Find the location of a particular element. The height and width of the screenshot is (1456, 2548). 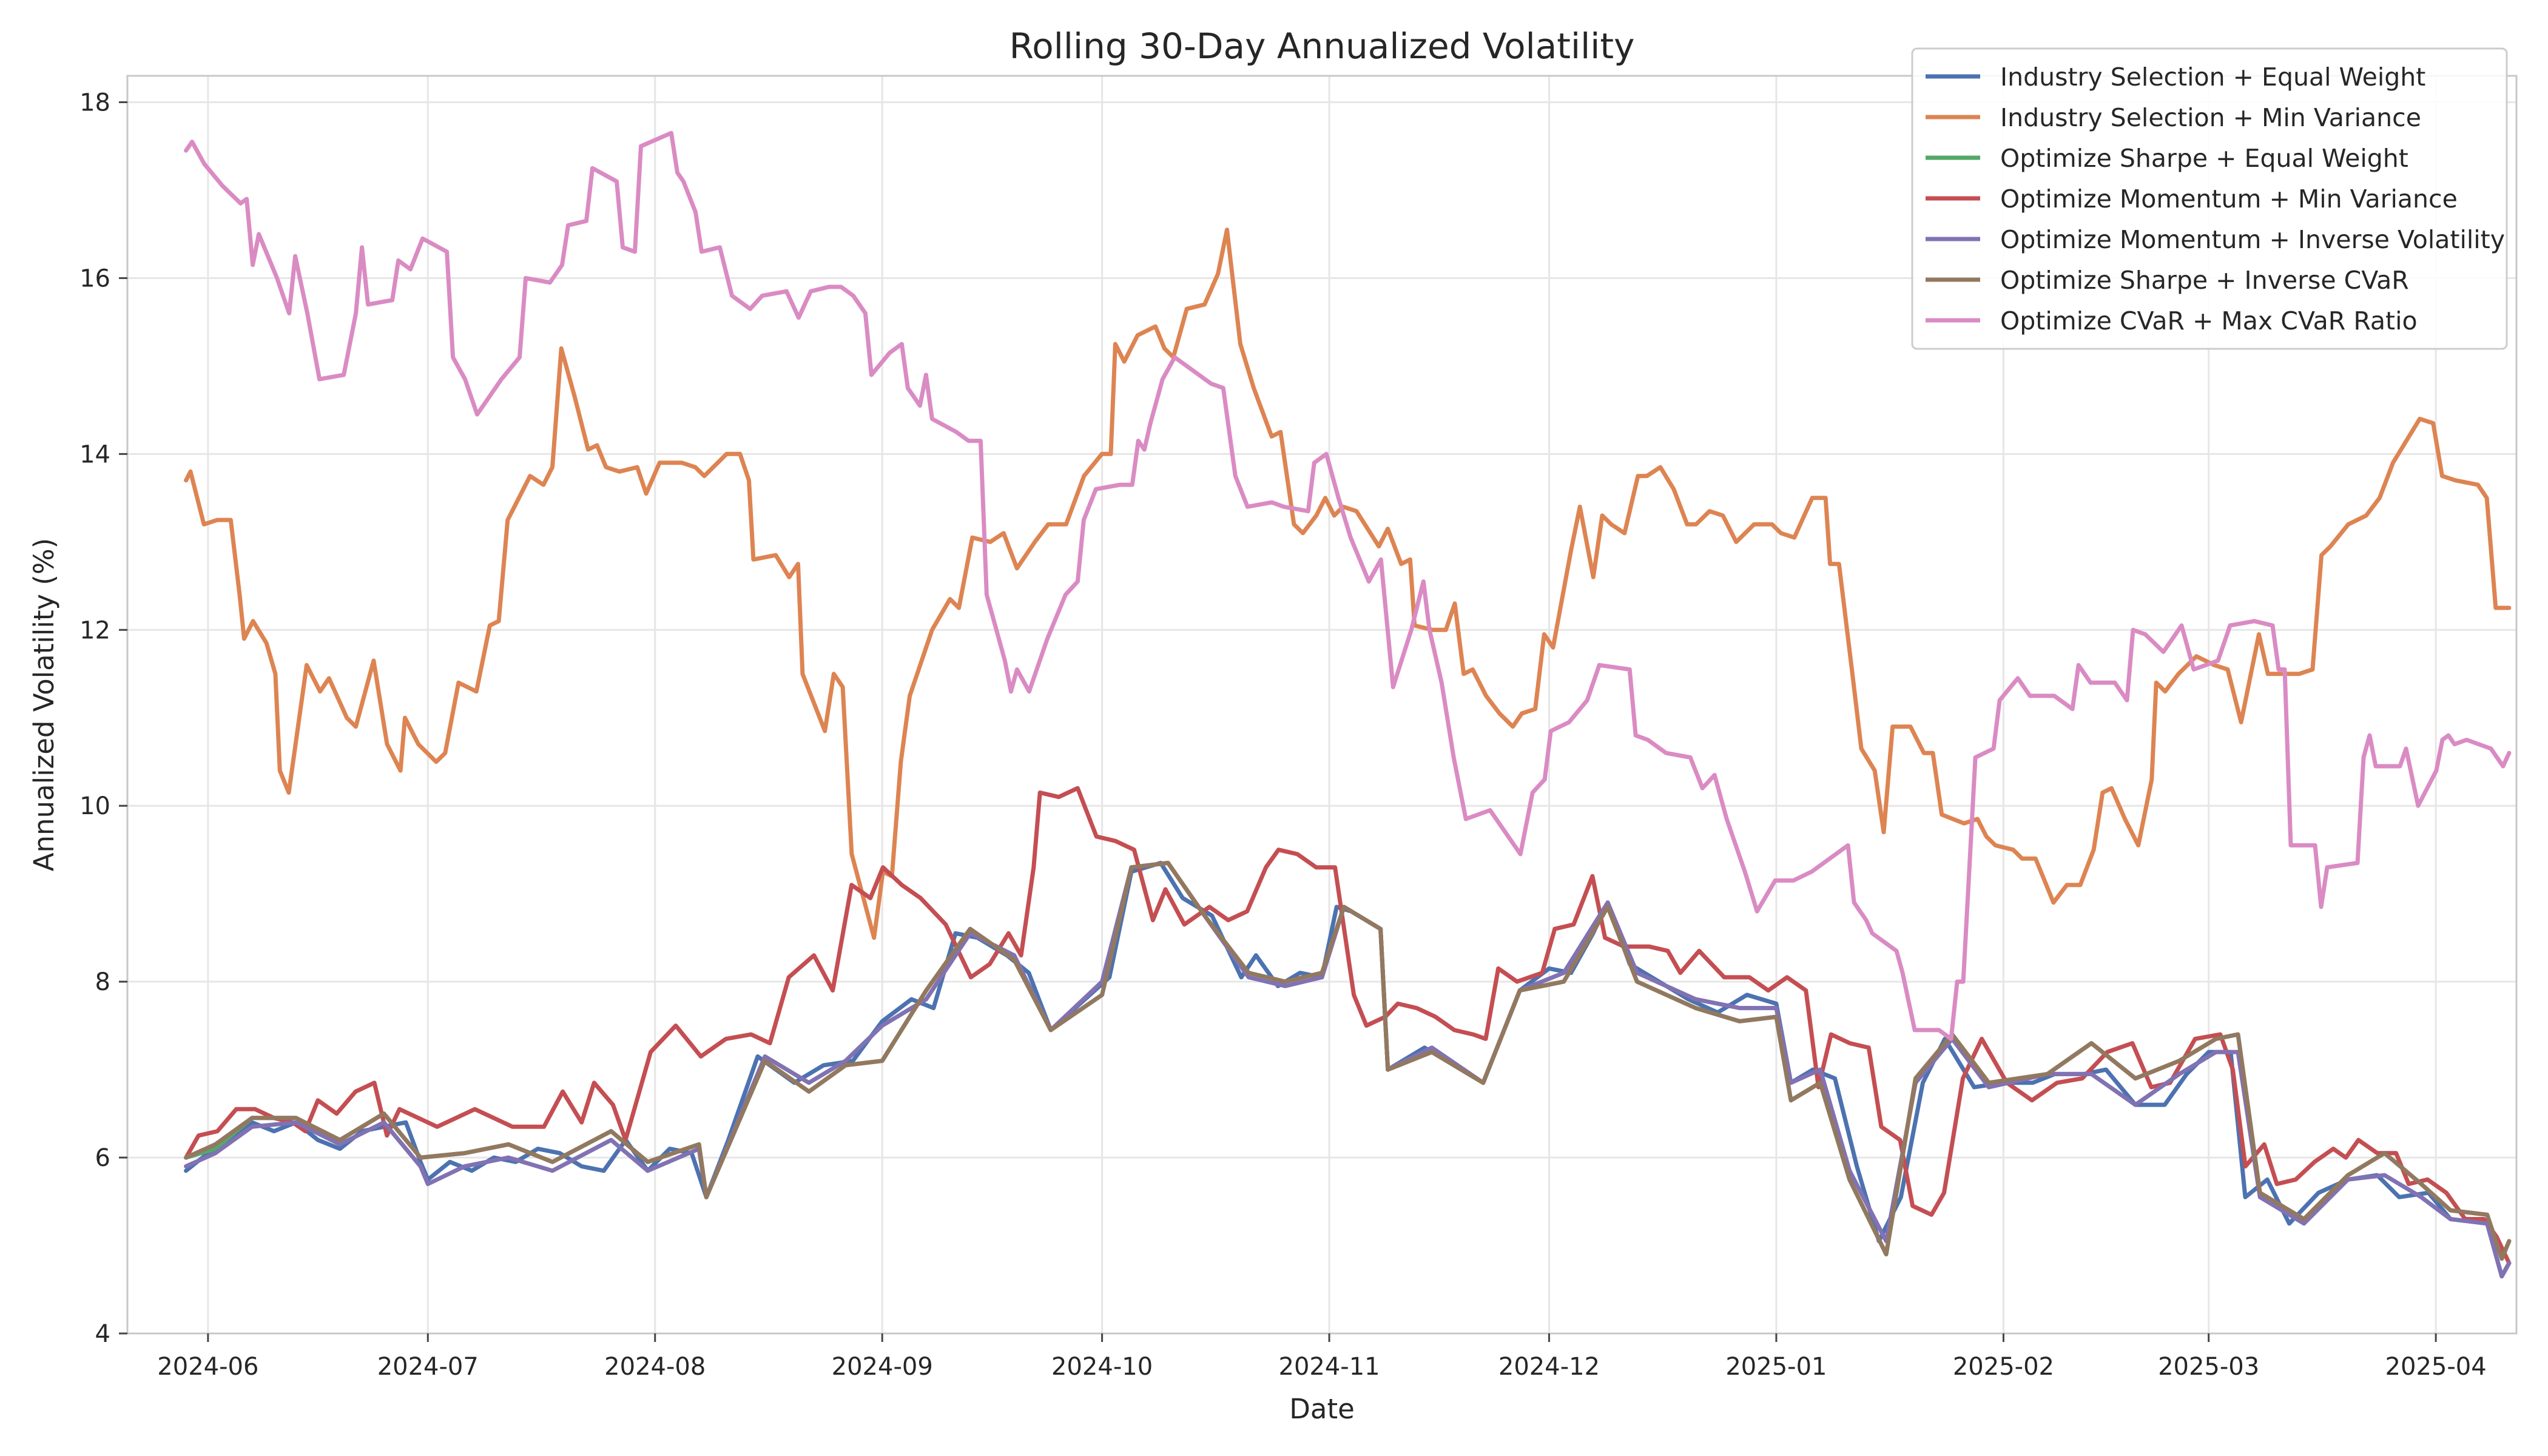

x-tick-label: 2024-09 is located at coordinates (882, 1367).